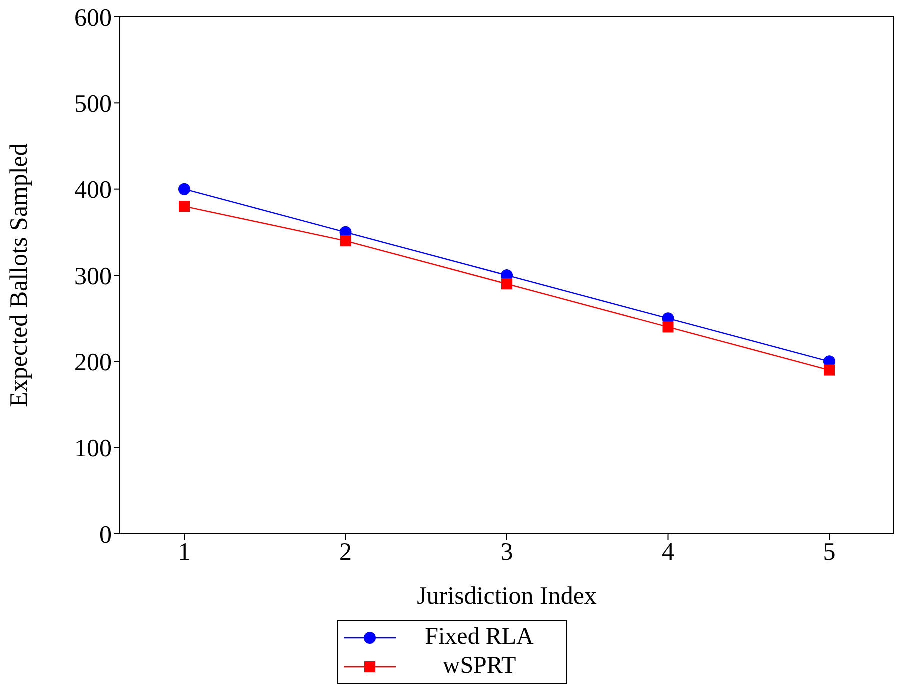 This screenshot has width=899, height=684. I want to click on y-tick-label: 100, so click(93, 449).